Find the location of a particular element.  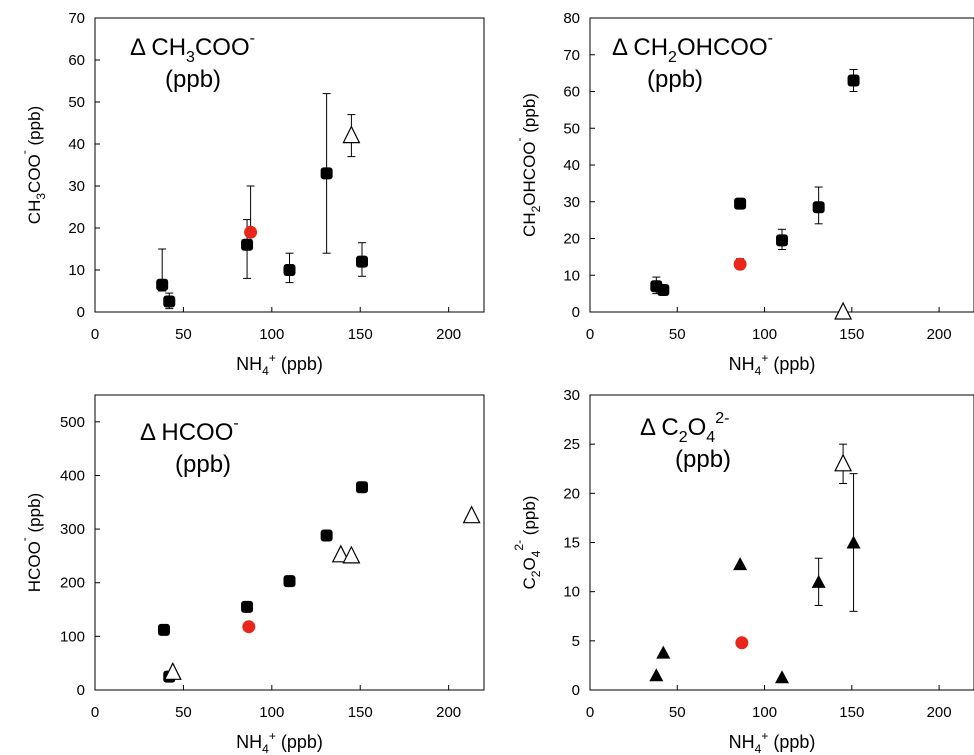

label-part: 3 is located at coordinates (190, 57).